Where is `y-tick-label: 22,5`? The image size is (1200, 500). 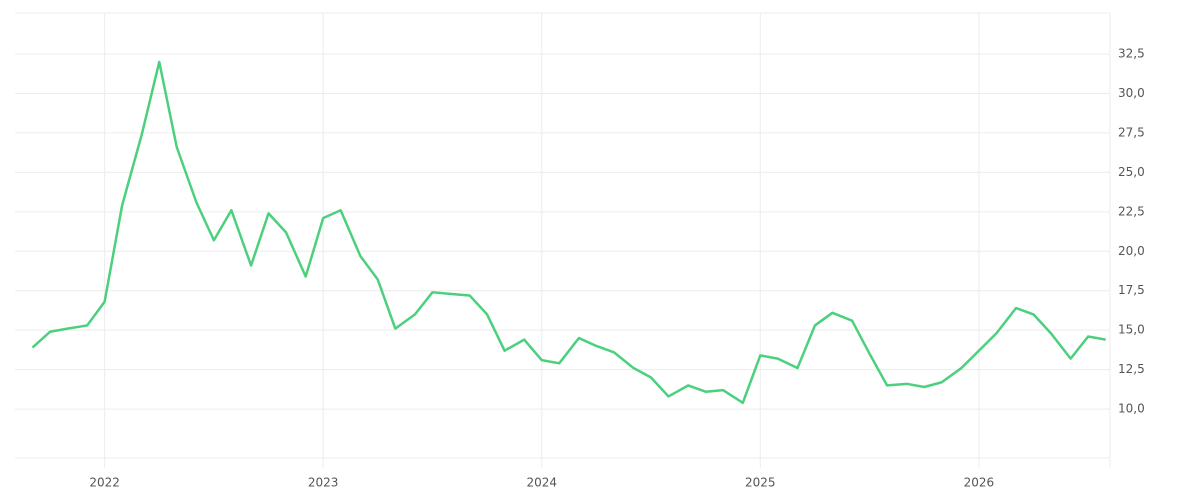 y-tick-label: 22,5 is located at coordinates (1131, 211).